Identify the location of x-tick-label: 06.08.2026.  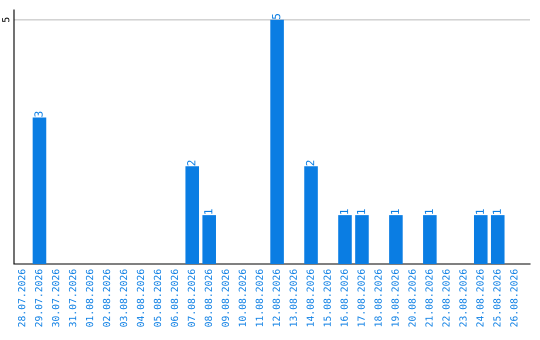
(174, 298).